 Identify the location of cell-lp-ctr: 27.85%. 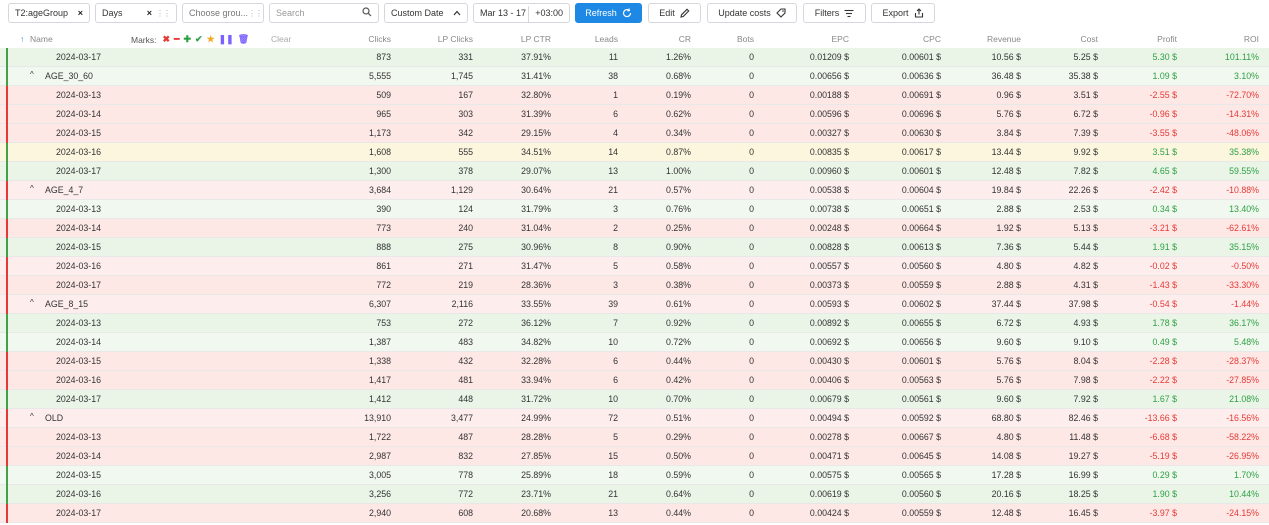
(536, 456).